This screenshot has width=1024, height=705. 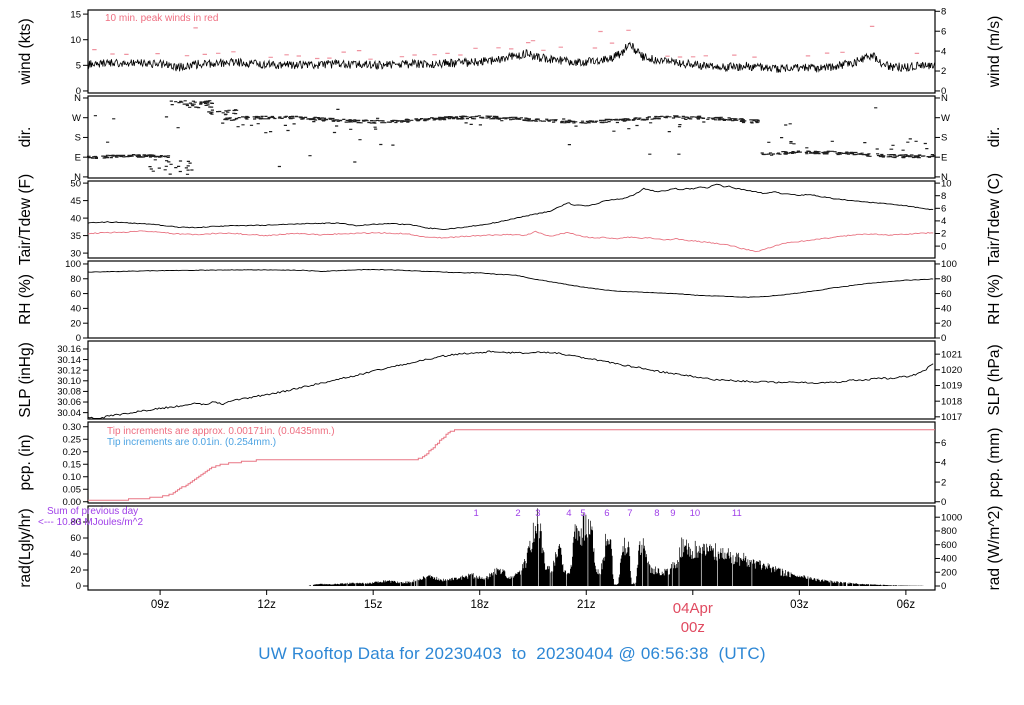 I want to click on rad-annotation-0: Sum of previous day, so click(x=92, y=511).